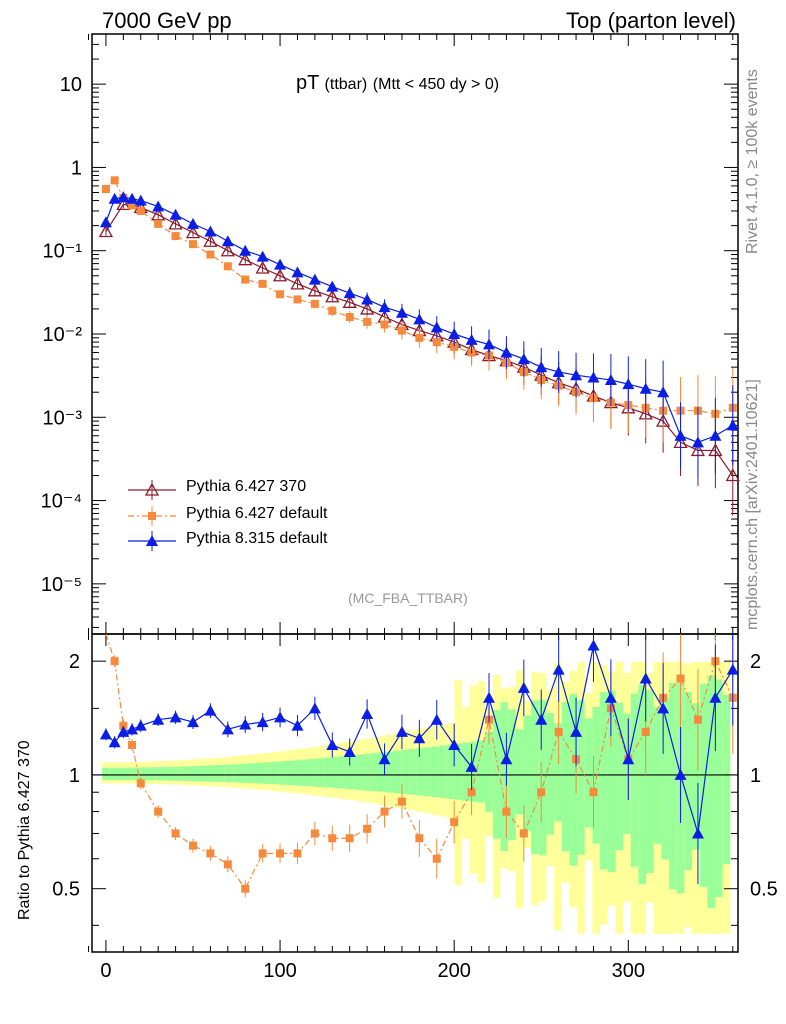 The height and width of the screenshot is (1024, 786). Describe the element at coordinates (66, 890) in the screenshot. I see `ratio-tick-label: 0.5` at that location.